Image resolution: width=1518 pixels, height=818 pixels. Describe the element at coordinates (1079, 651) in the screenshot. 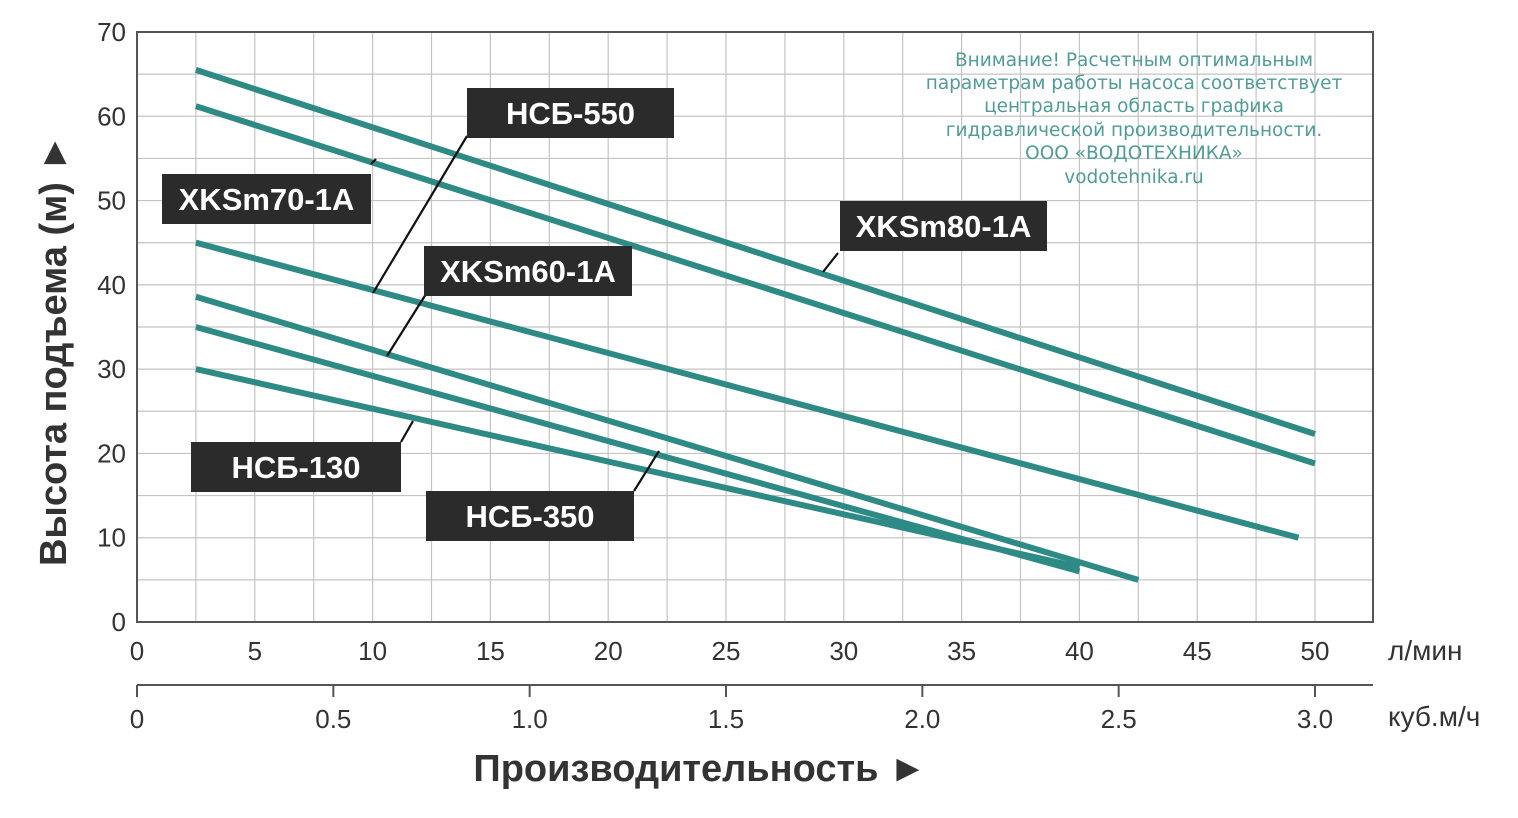

I see `x-tick-label: 40` at that location.